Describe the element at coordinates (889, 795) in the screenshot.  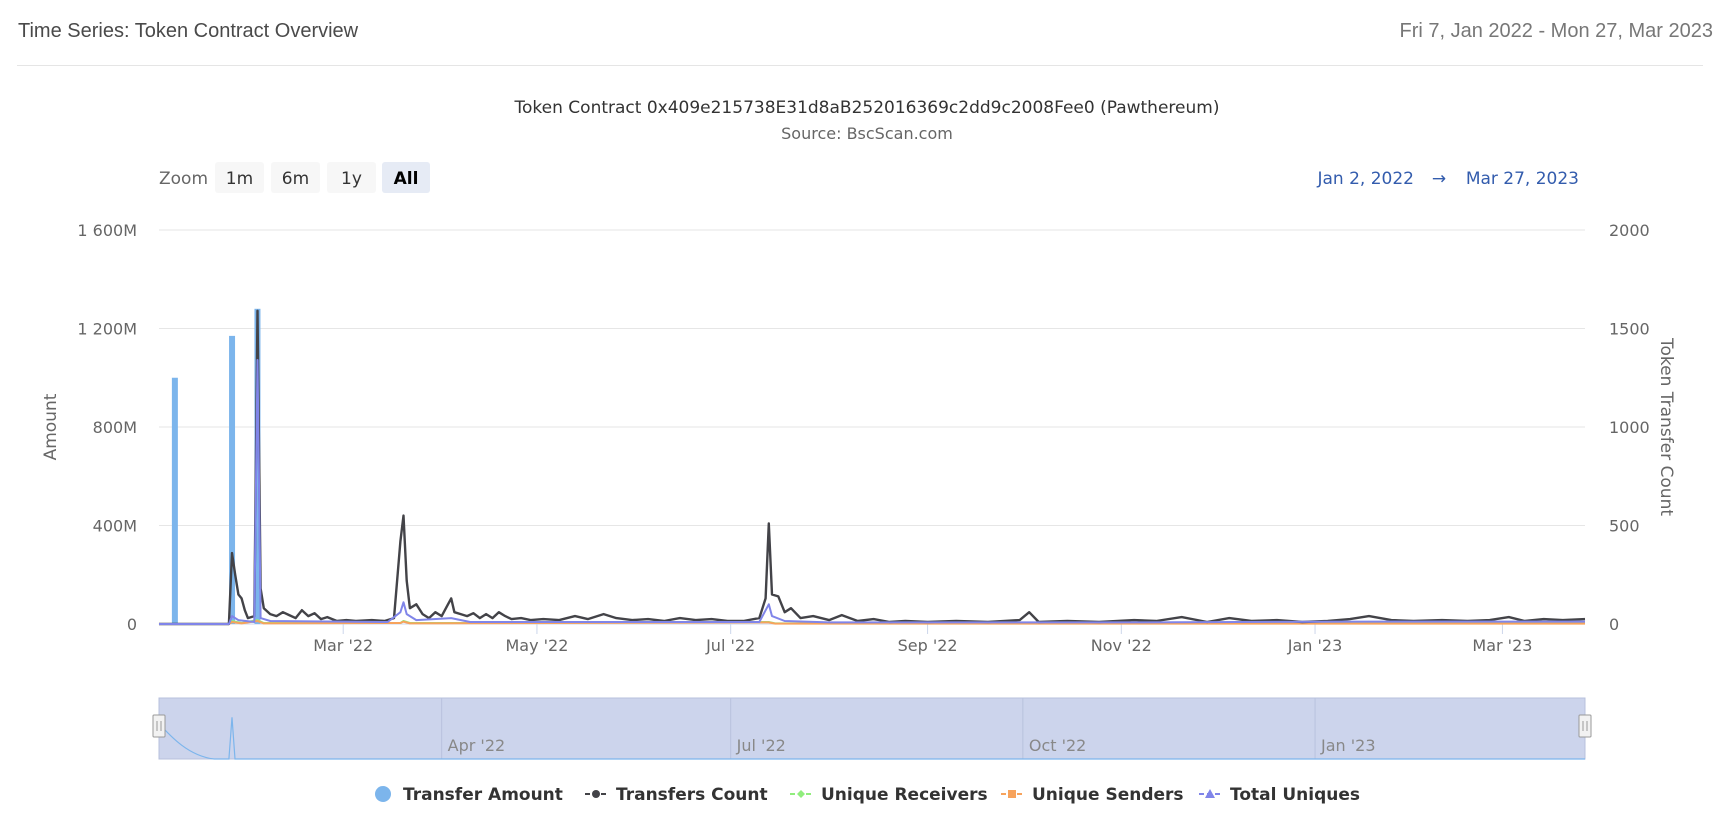
I see `legend-item-unique-receivers: Unique Receivers` at that location.